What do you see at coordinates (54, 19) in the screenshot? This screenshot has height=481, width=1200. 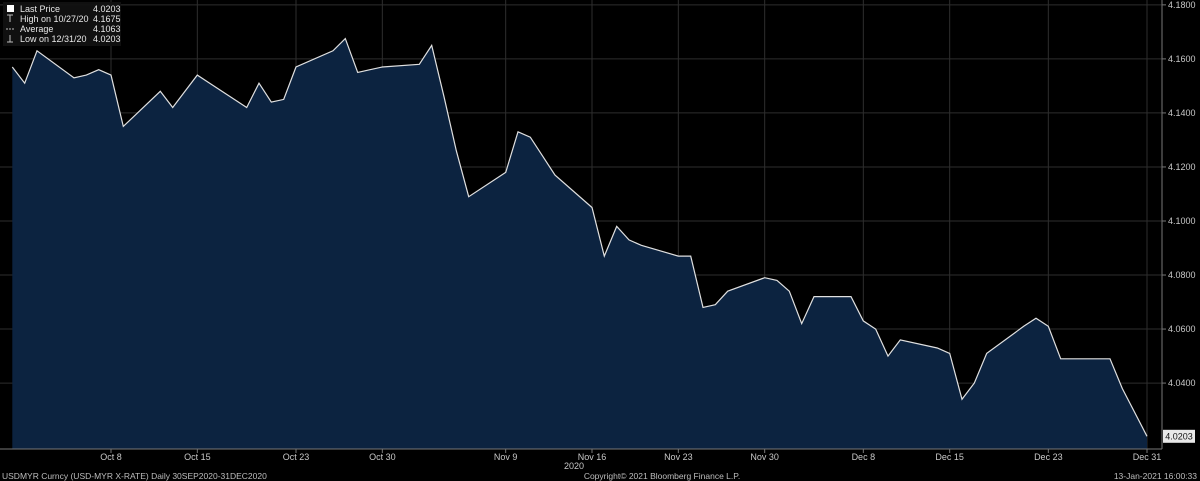 I see `legend-high-label: High on 10/27/20` at bounding box center [54, 19].